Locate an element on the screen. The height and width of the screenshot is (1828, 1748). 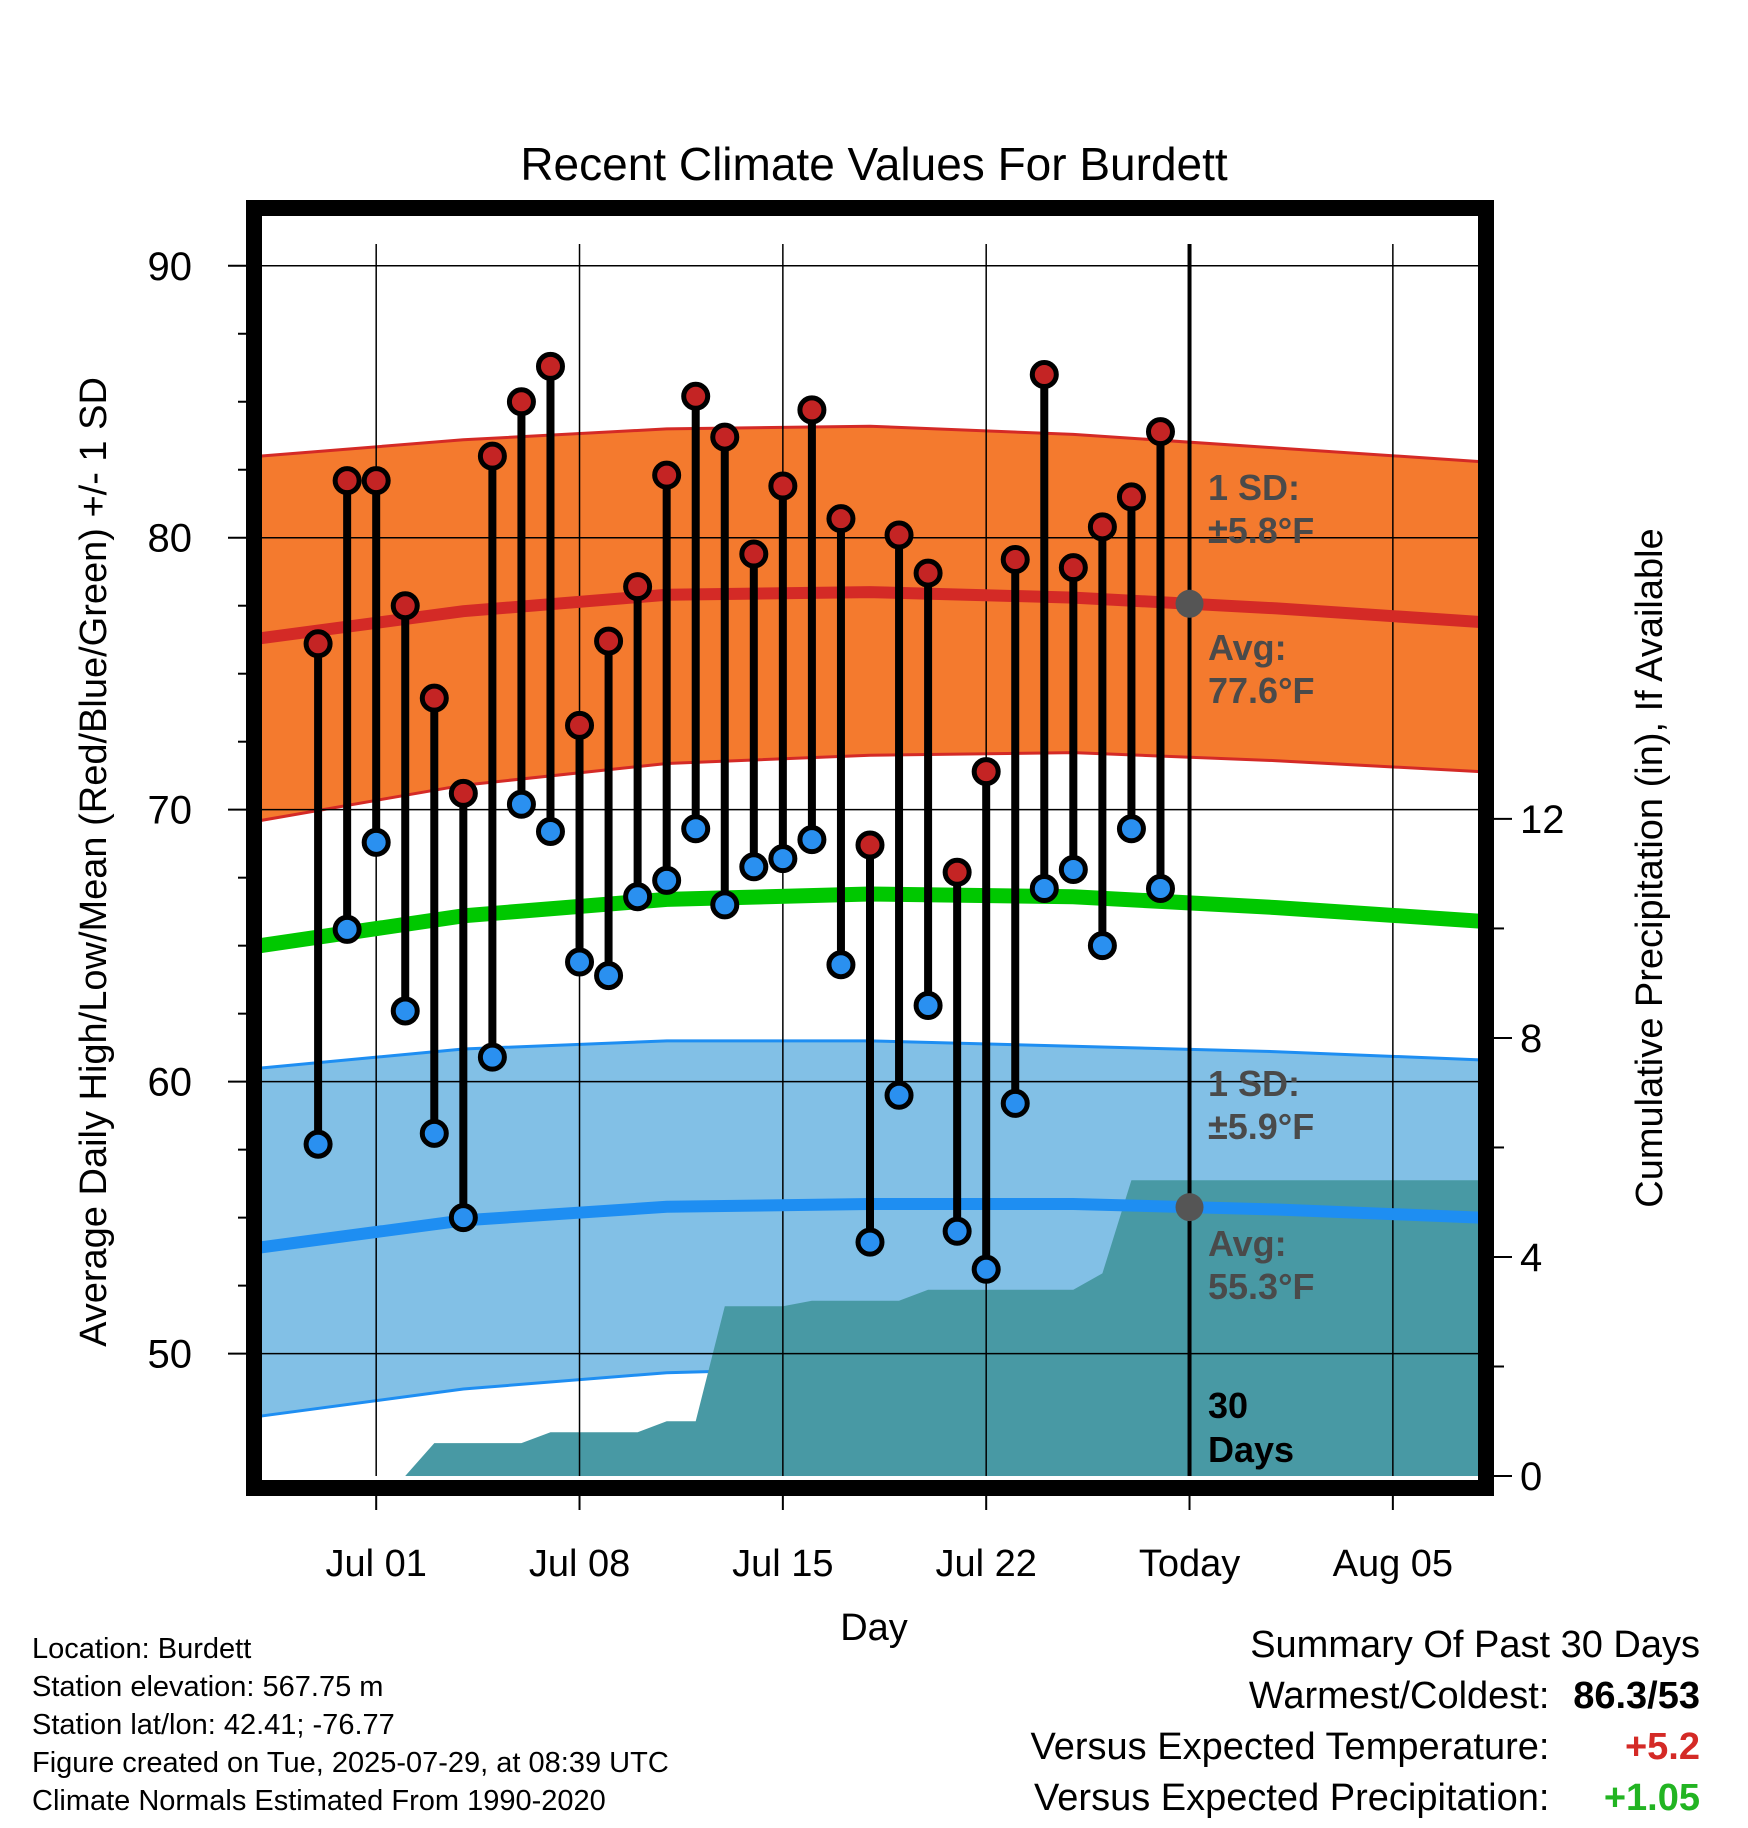
high-avg-value: 77.6°F is located at coordinates (1261, 690).